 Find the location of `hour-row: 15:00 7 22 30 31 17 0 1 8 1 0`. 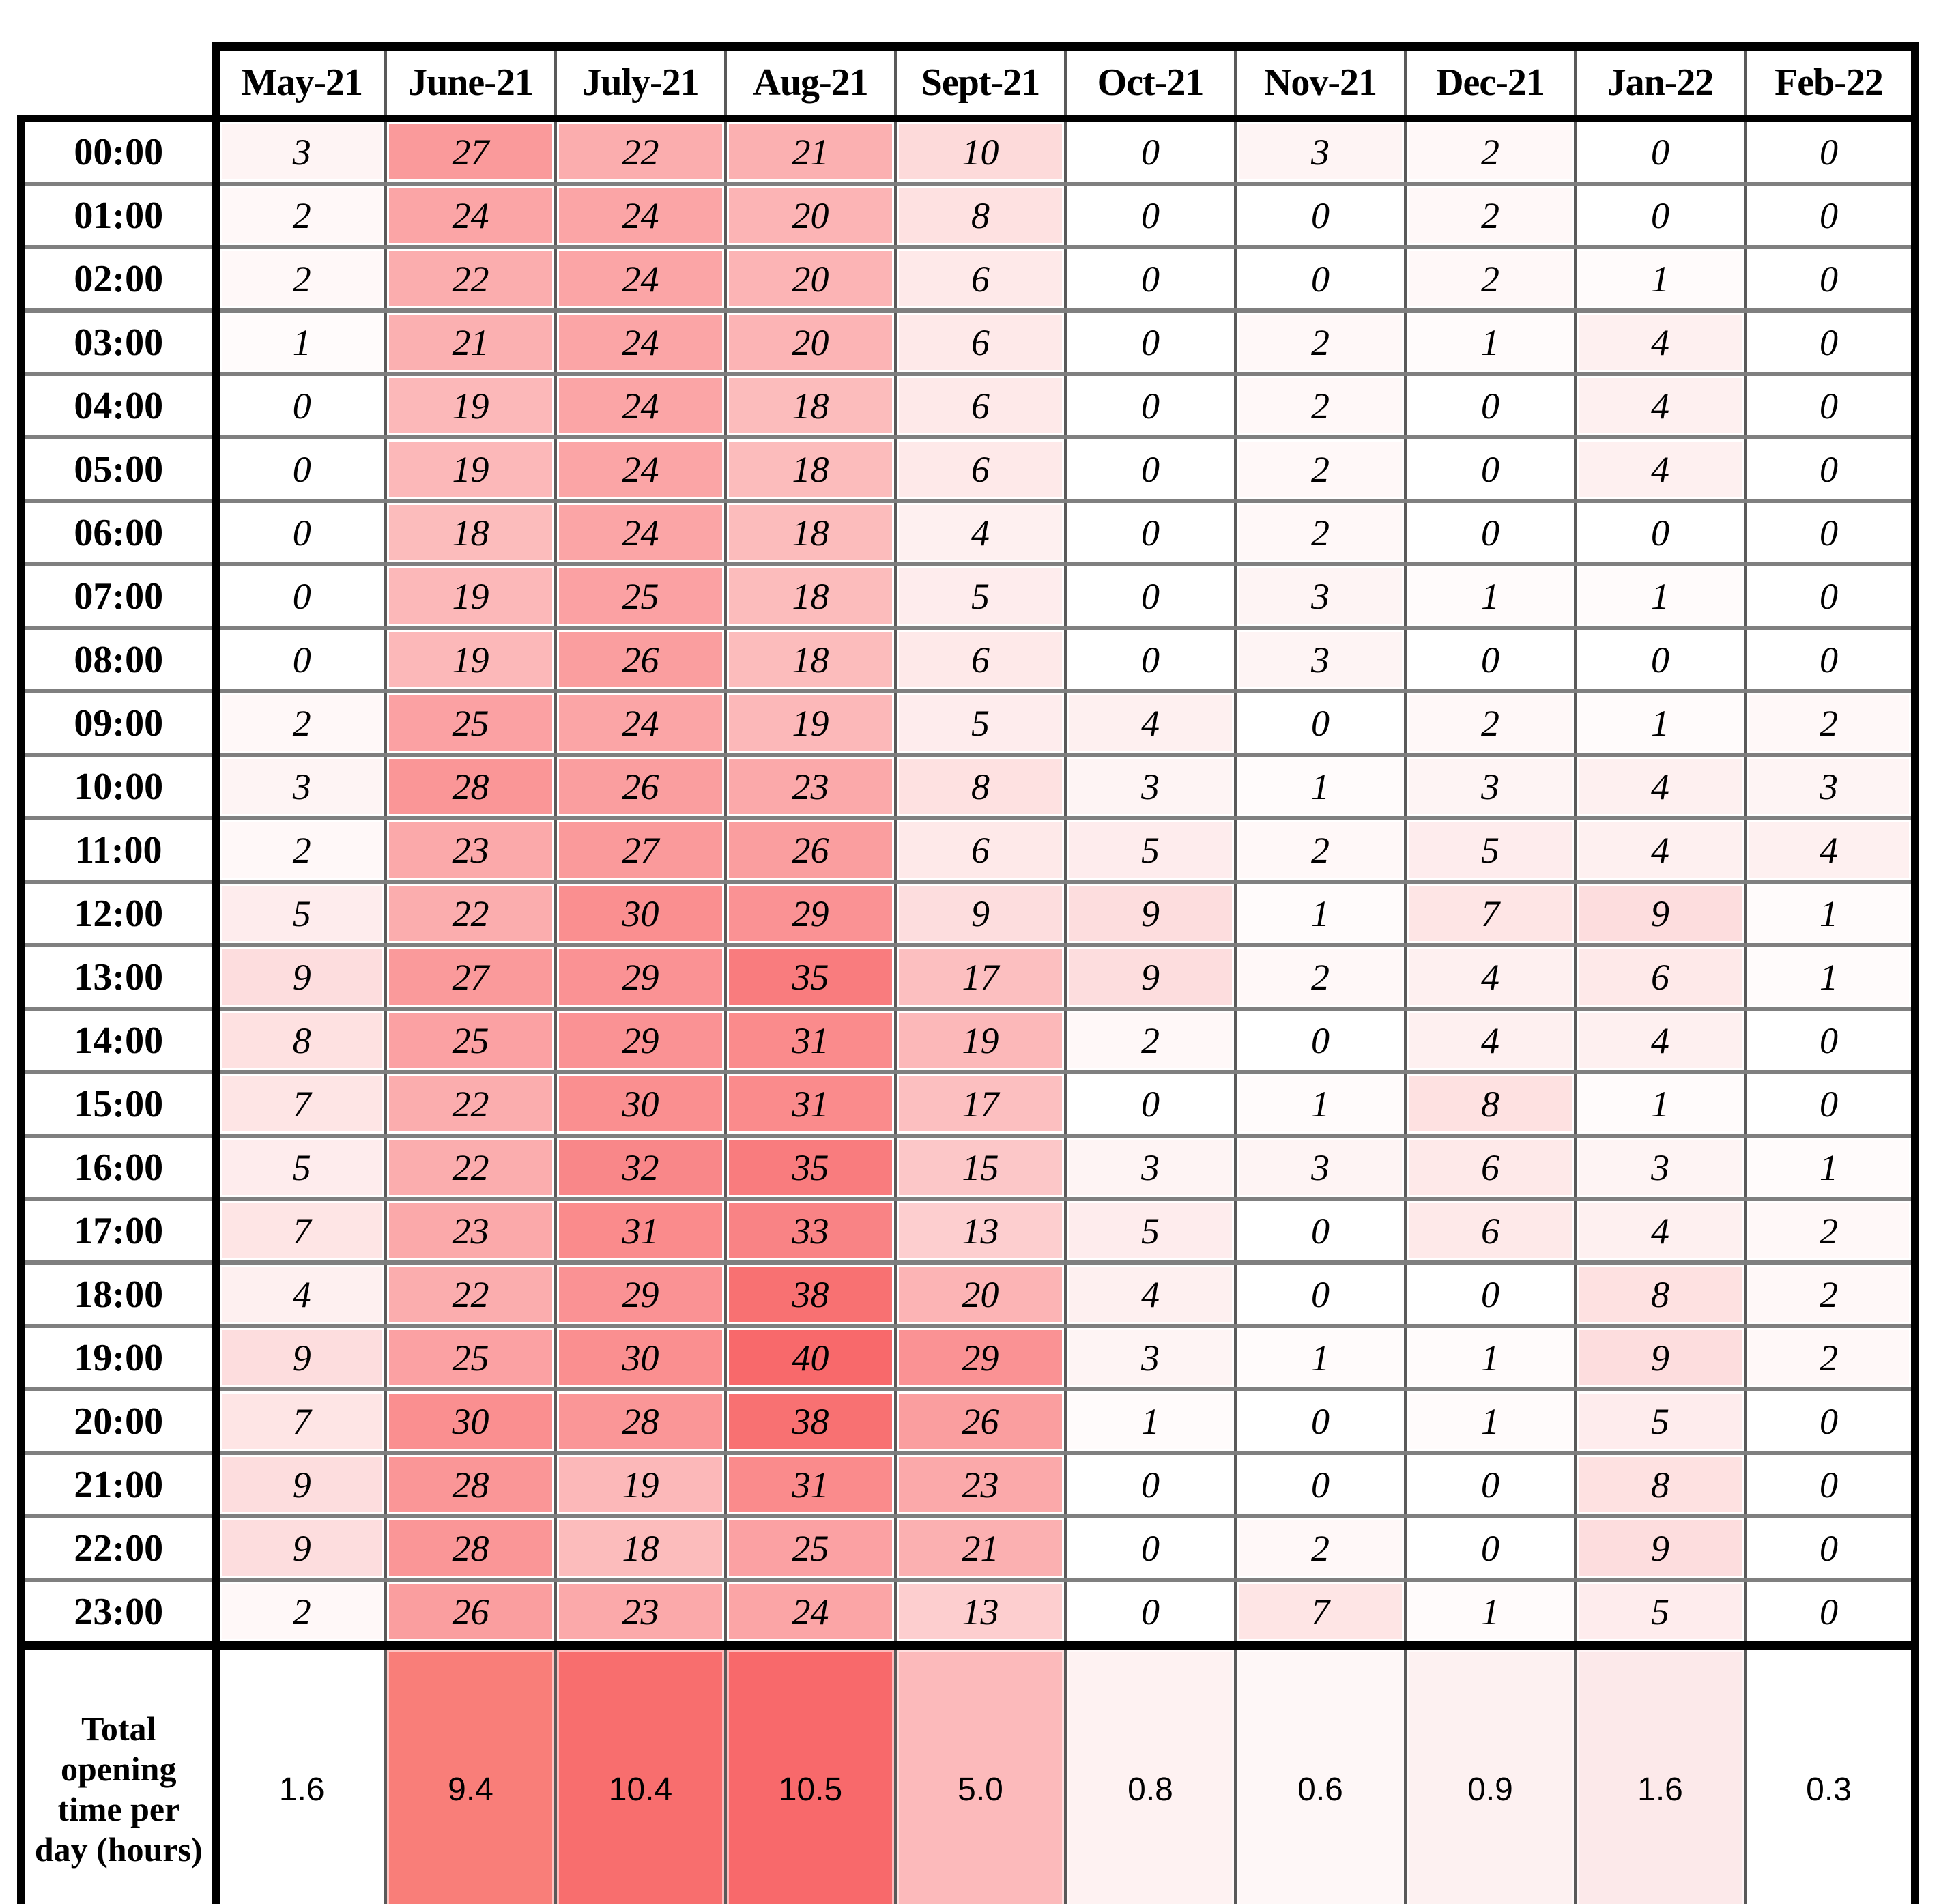

hour-row: 15:00 7 22 30 31 17 0 1 8 1 0 is located at coordinates (968, 1103).